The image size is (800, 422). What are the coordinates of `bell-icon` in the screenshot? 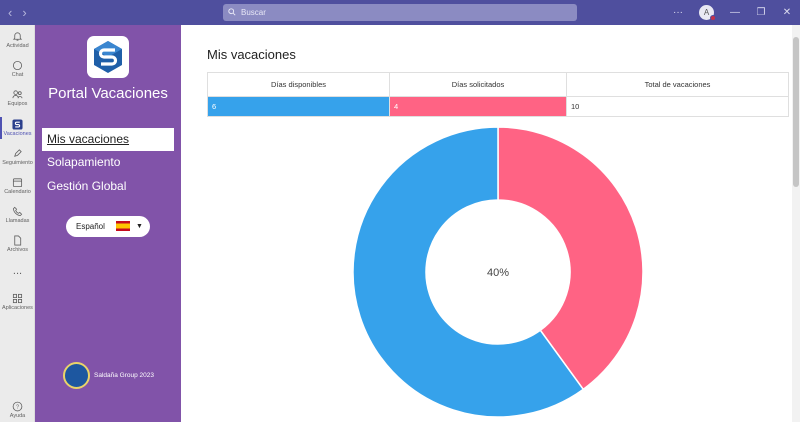 It's located at (17, 36).